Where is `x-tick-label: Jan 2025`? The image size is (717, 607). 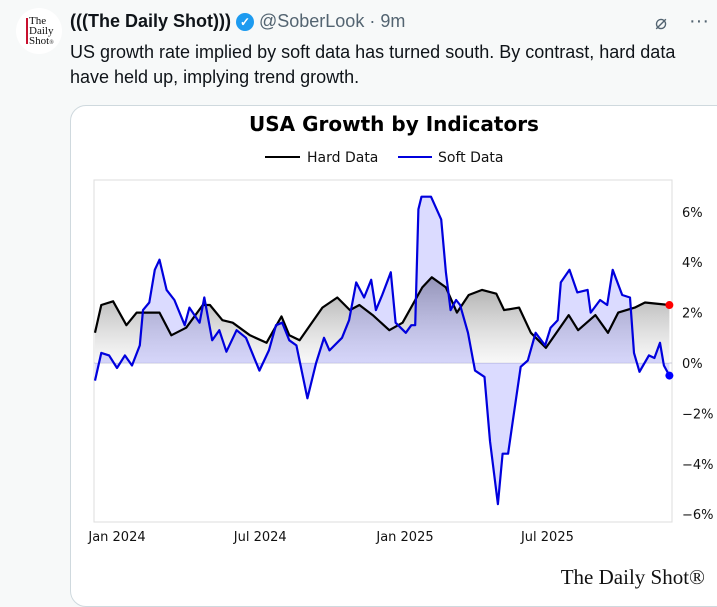
x-tick-label: Jan 2025 is located at coordinates (404, 537).